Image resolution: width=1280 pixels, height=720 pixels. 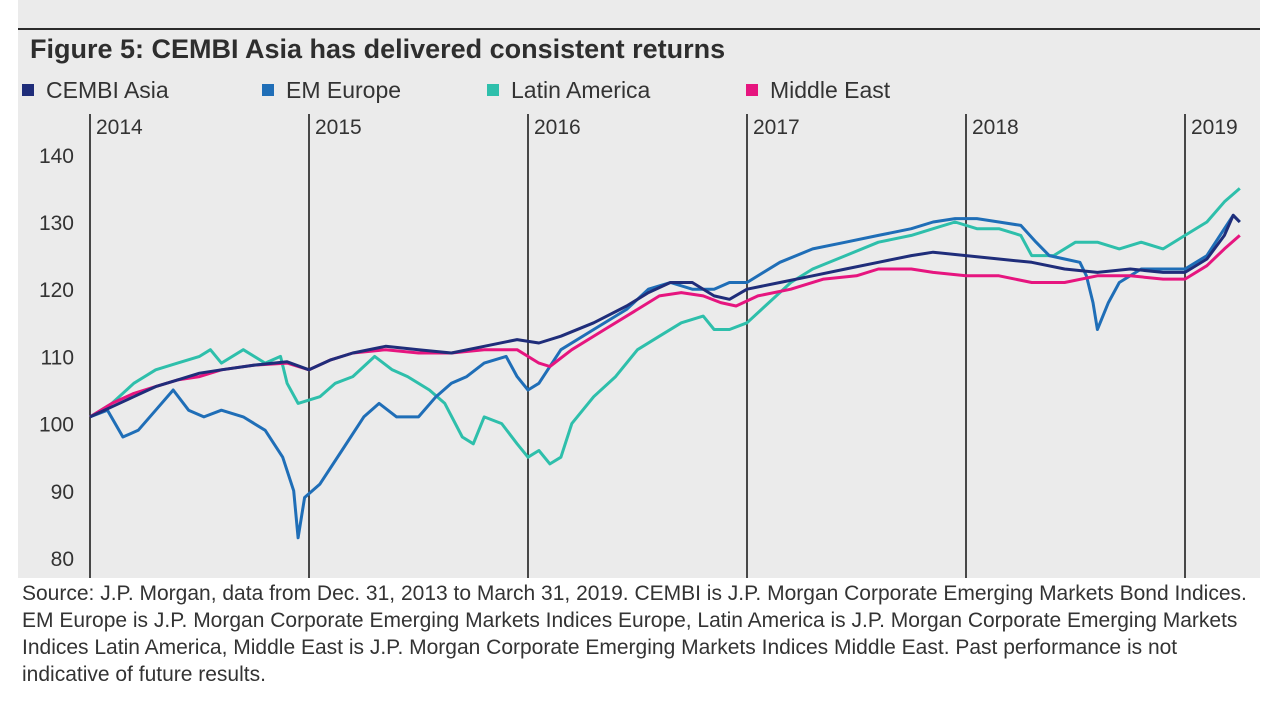 I want to click on legend-label-middle-east: Middle East, so click(x=830, y=89).